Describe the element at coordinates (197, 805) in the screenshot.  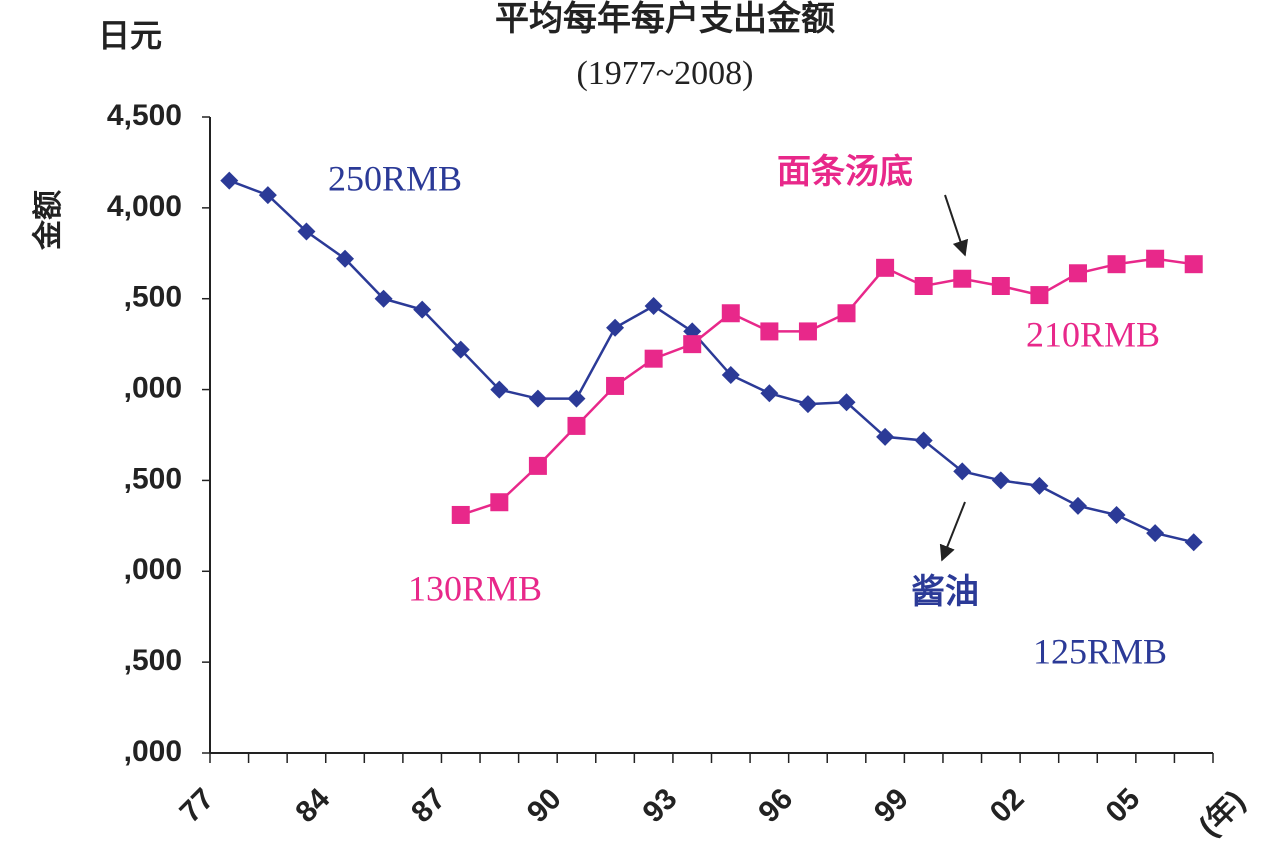
I see `x-tick-label: 77` at that location.